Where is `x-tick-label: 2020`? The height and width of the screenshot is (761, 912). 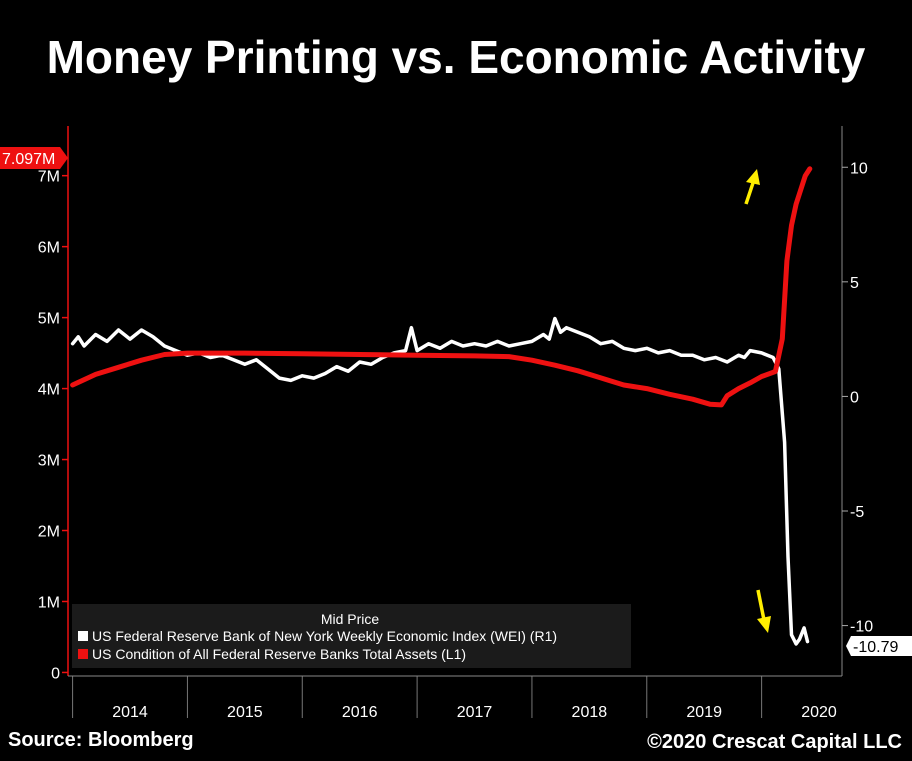 x-tick-label: 2020 is located at coordinates (819, 712).